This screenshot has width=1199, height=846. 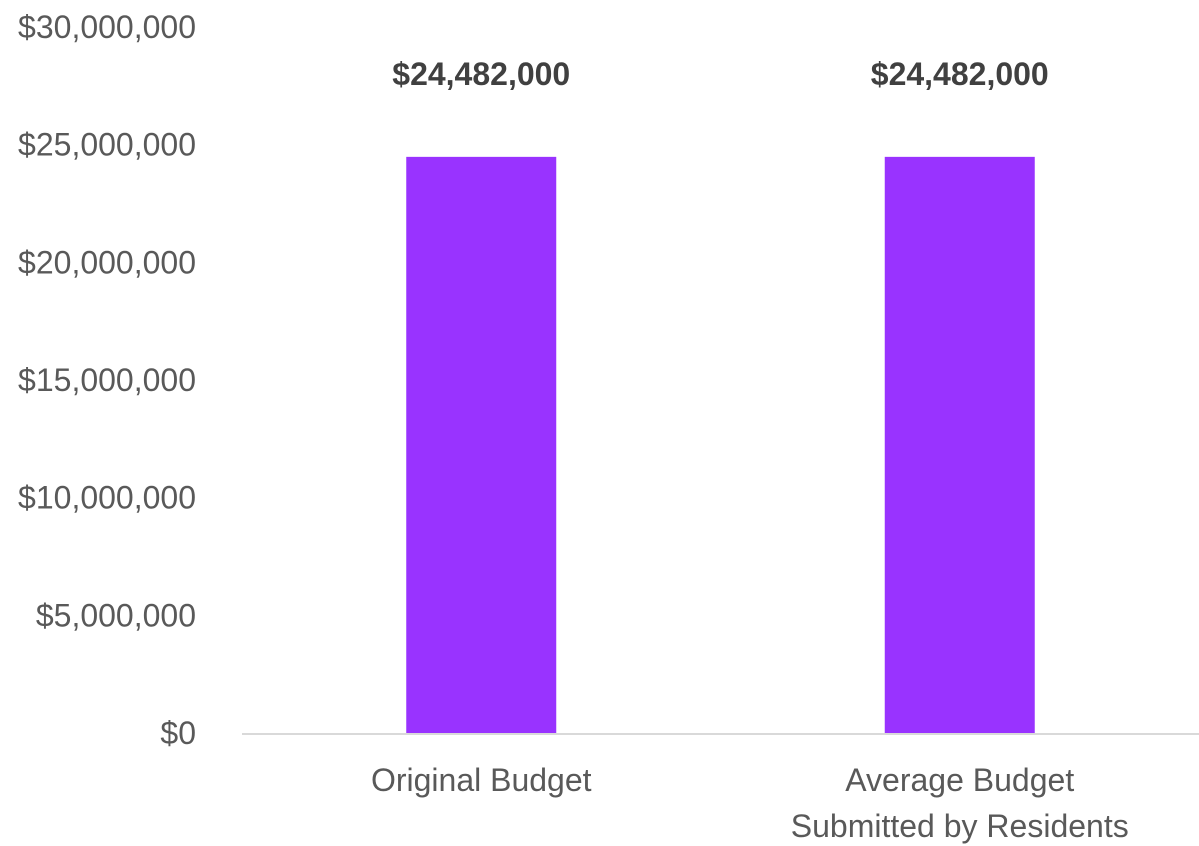 I want to click on x-category-label: Original Budget, so click(x=481, y=780).